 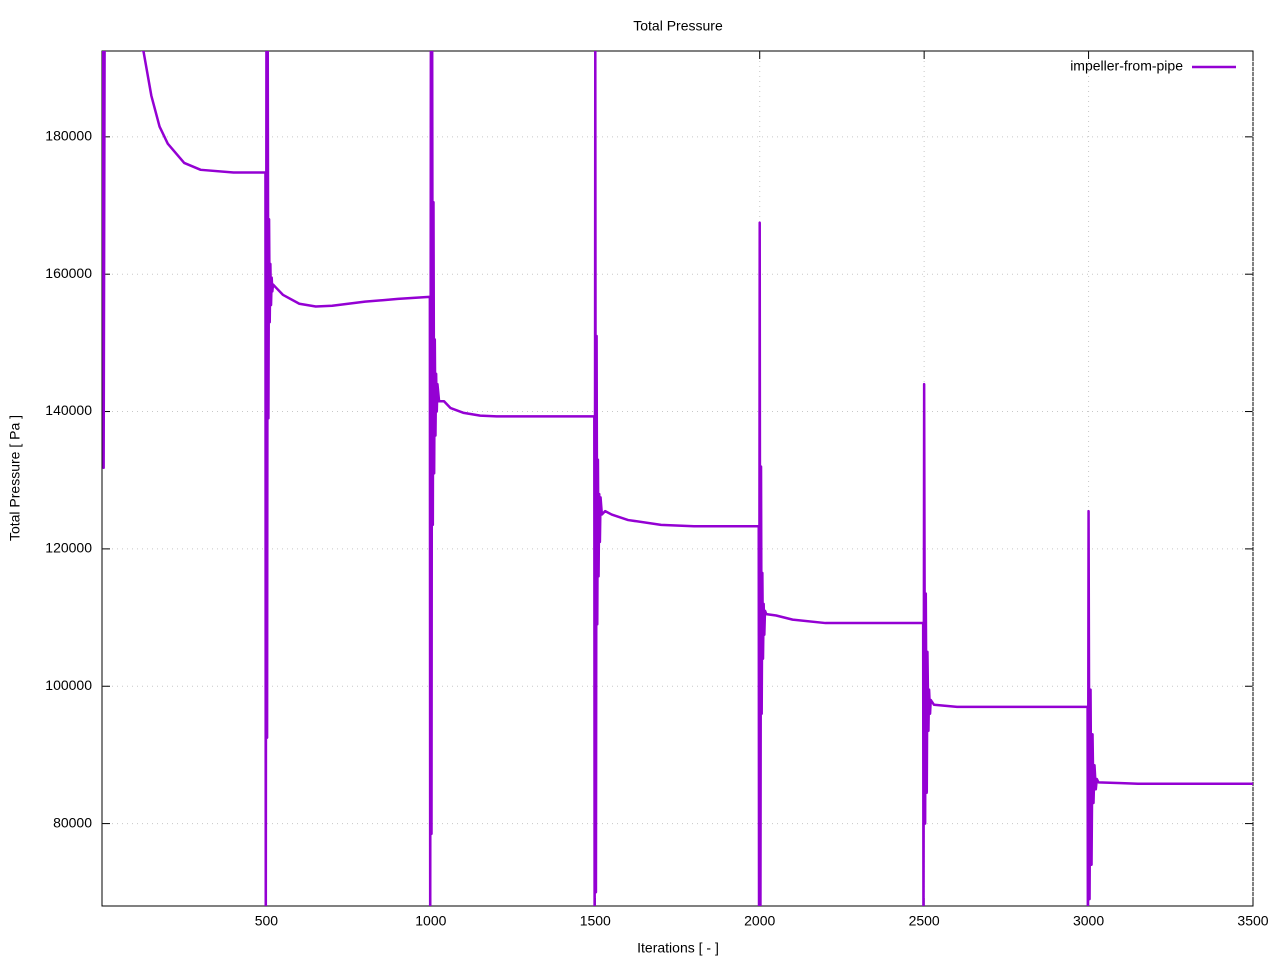 What do you see at coordinates (1252, 921) in the screenshot?
I see `x-tick-label: 3500` at bounding box center [1252, 921].